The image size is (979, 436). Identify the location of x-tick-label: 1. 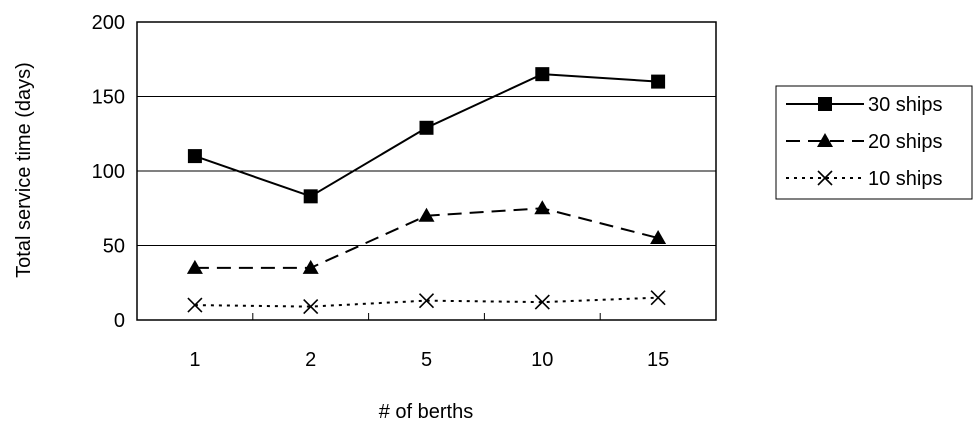
(194, 360).